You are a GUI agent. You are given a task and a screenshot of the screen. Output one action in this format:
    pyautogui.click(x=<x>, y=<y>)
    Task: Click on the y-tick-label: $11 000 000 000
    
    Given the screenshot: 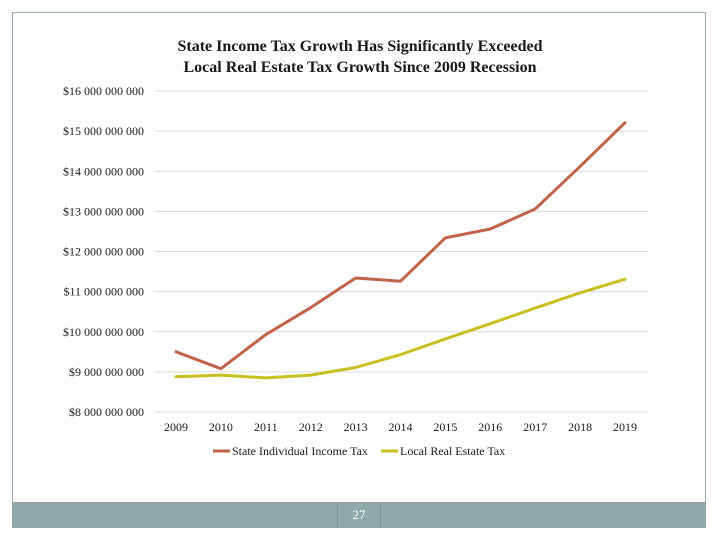 What is the action you would take?
    pyautogui.click(x=103, y=292)
    